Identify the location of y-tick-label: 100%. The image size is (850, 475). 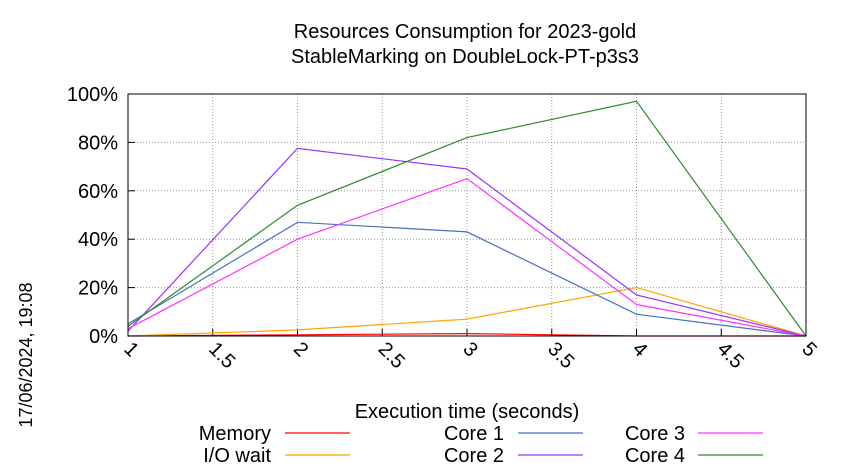
(92, 95).